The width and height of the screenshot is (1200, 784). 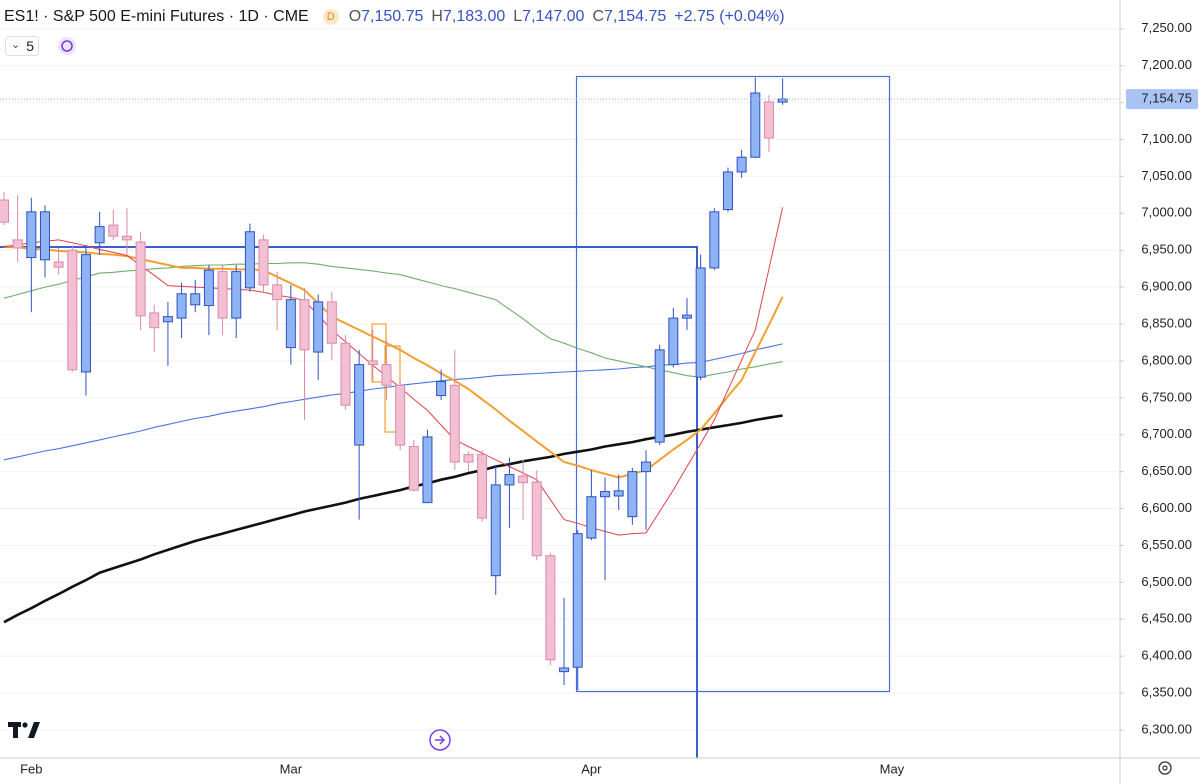 What do you see at coordinates (31, 768) in the screenshot?
I see `x-tick-label: Feb` at bounding box center [31, 768].